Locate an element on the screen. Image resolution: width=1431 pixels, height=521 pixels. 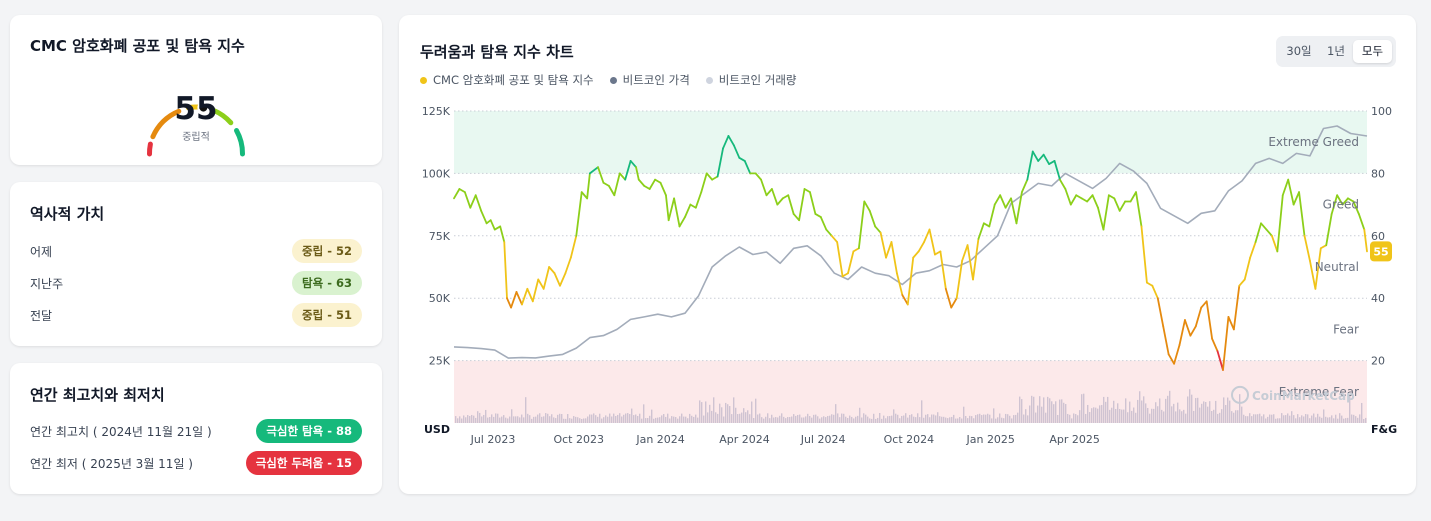
zone-label: Fear is located at coordinates (1346, 329).